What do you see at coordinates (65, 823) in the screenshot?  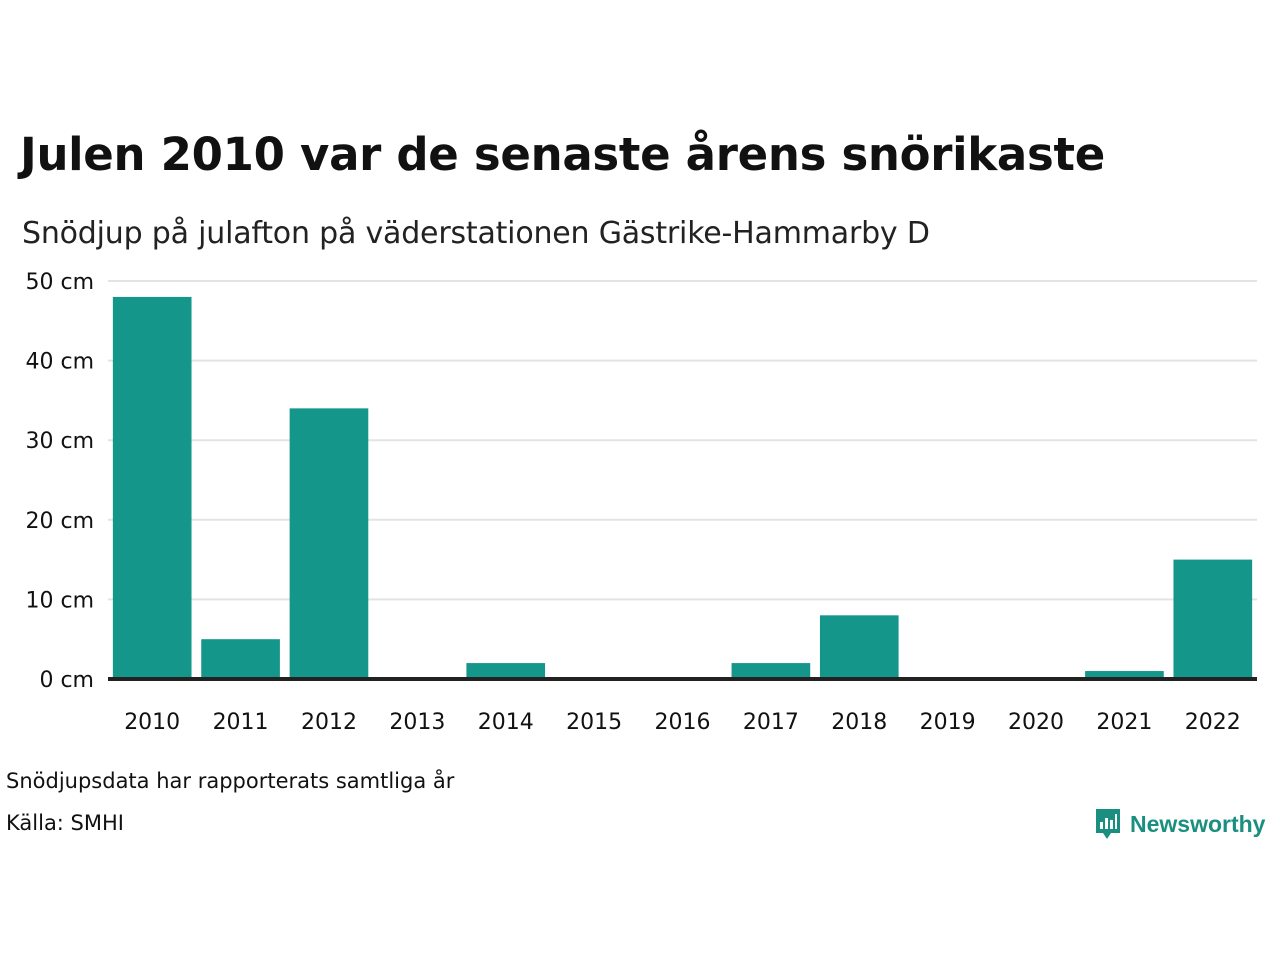 I see `source-note: Källa: SMHI` at bounding box center [65, 823].